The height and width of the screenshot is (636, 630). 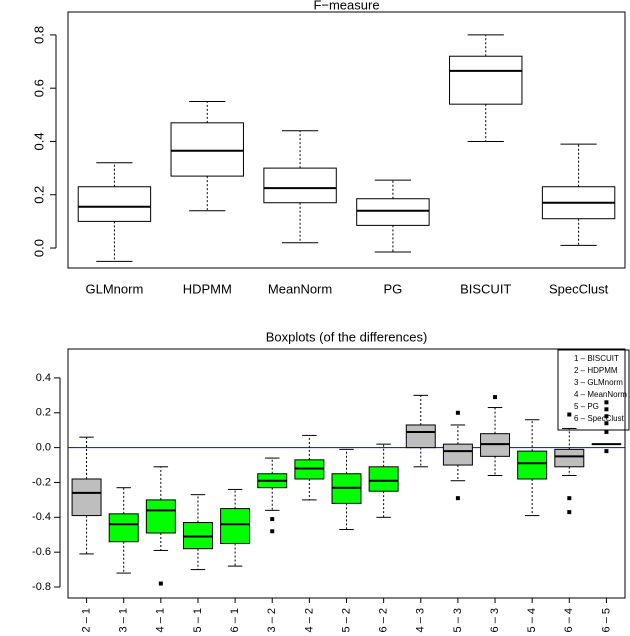 I want to click on x-tick-label: 6 – 2, so click(x=384, y=620).